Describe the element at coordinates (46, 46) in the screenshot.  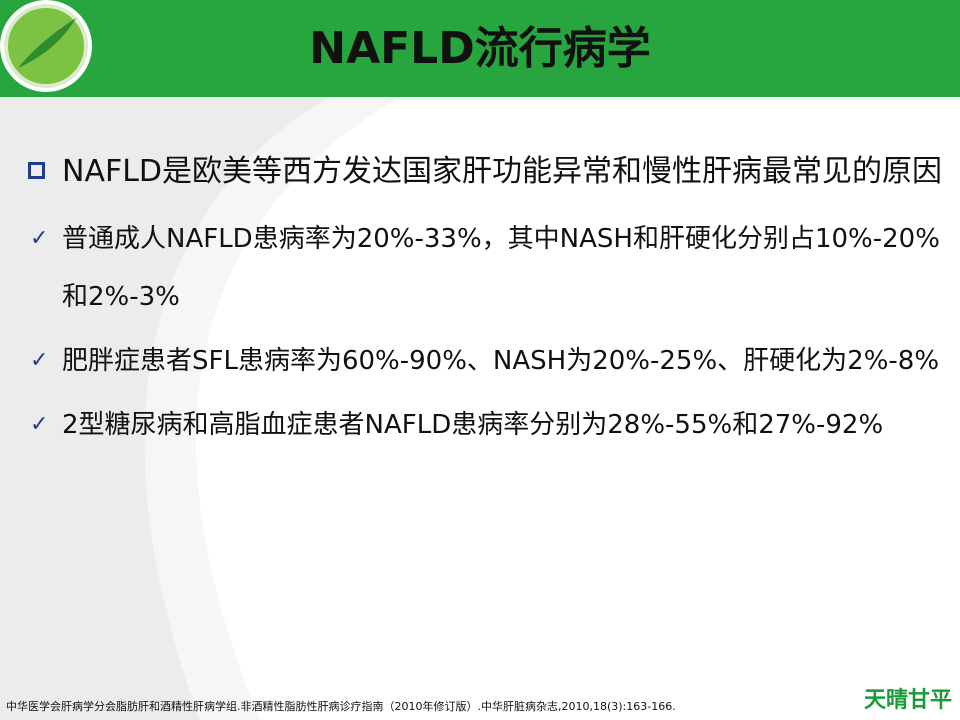
I see `logo-circle` at that location.